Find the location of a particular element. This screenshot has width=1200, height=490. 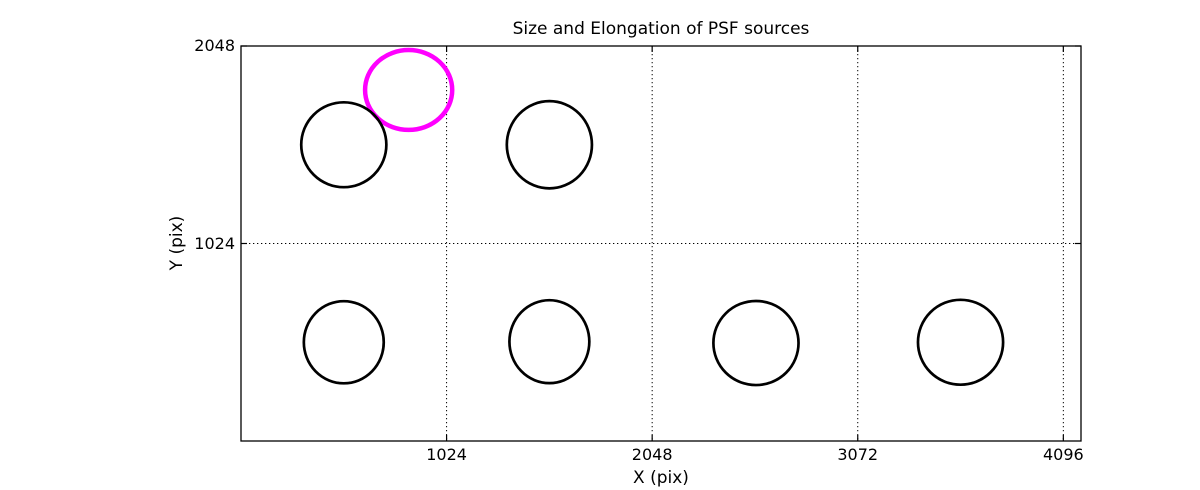

x-tick-label: 3072 is located at coordinates (858, 454).